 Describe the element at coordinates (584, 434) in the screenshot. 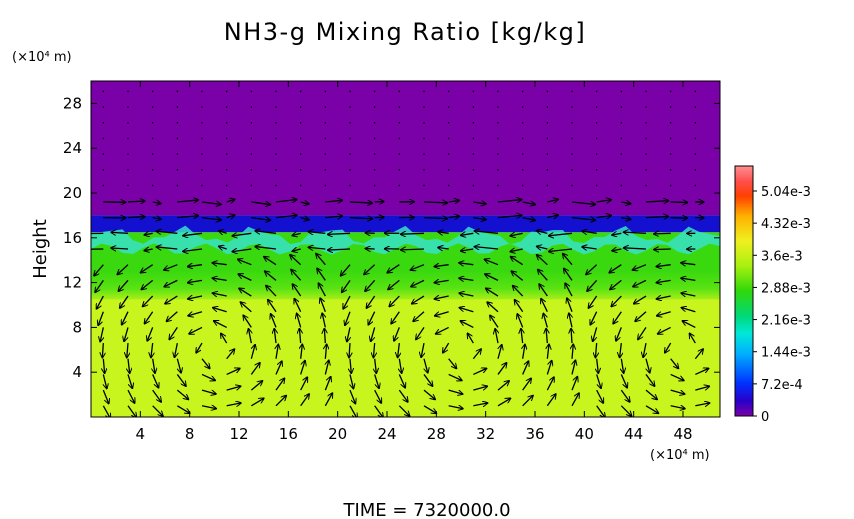

I see `x-tick-label: 40` at that location.